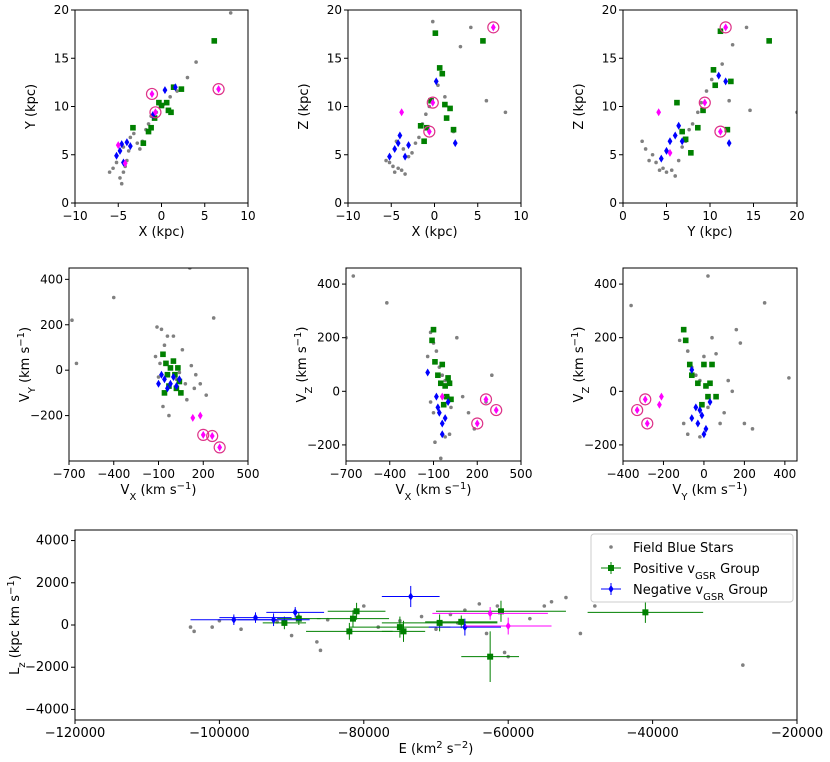  What do you see at coordinates (700, 593) in the screenshot?
I see `legend-label: Negative vGSR Group` at bounding box center [700, 593].